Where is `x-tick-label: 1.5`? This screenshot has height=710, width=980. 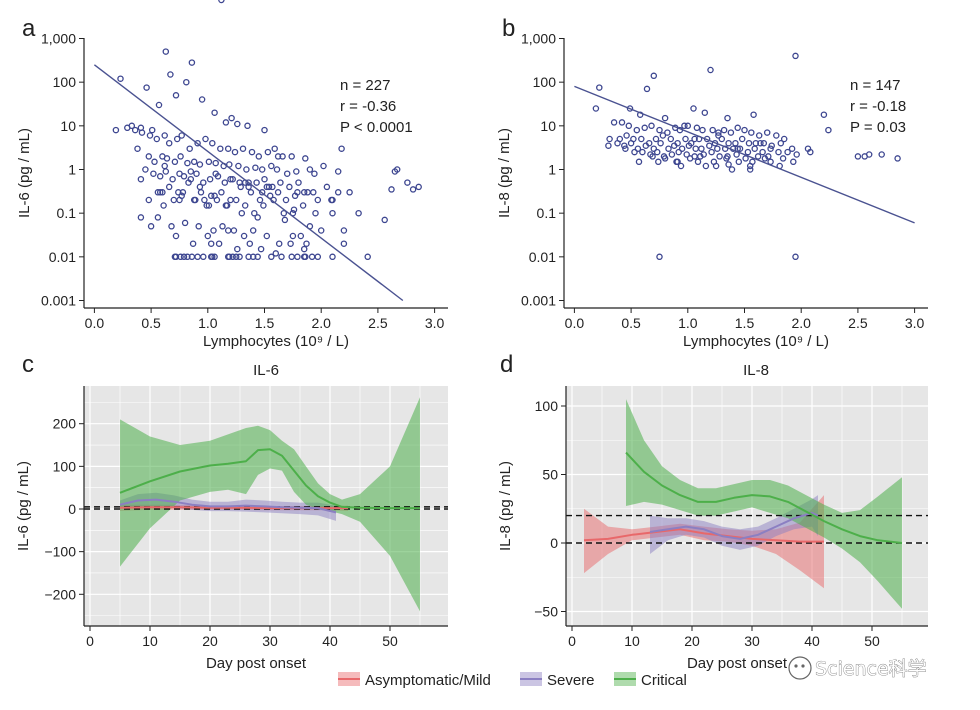 x-tick-label: 1.5 is located at coordinates (745, 323).